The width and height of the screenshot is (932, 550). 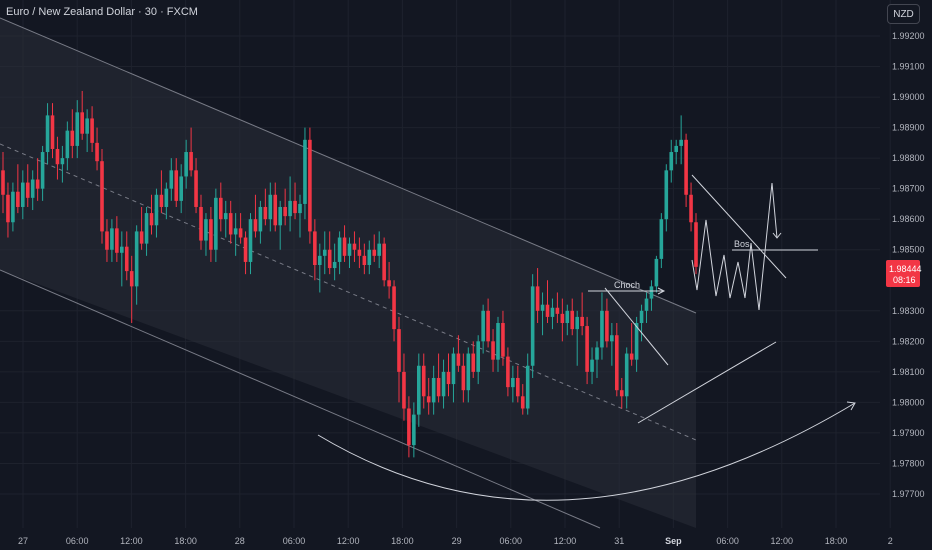 I want to click on y-tick-label: 1.98900, so click(x=908, y=128).